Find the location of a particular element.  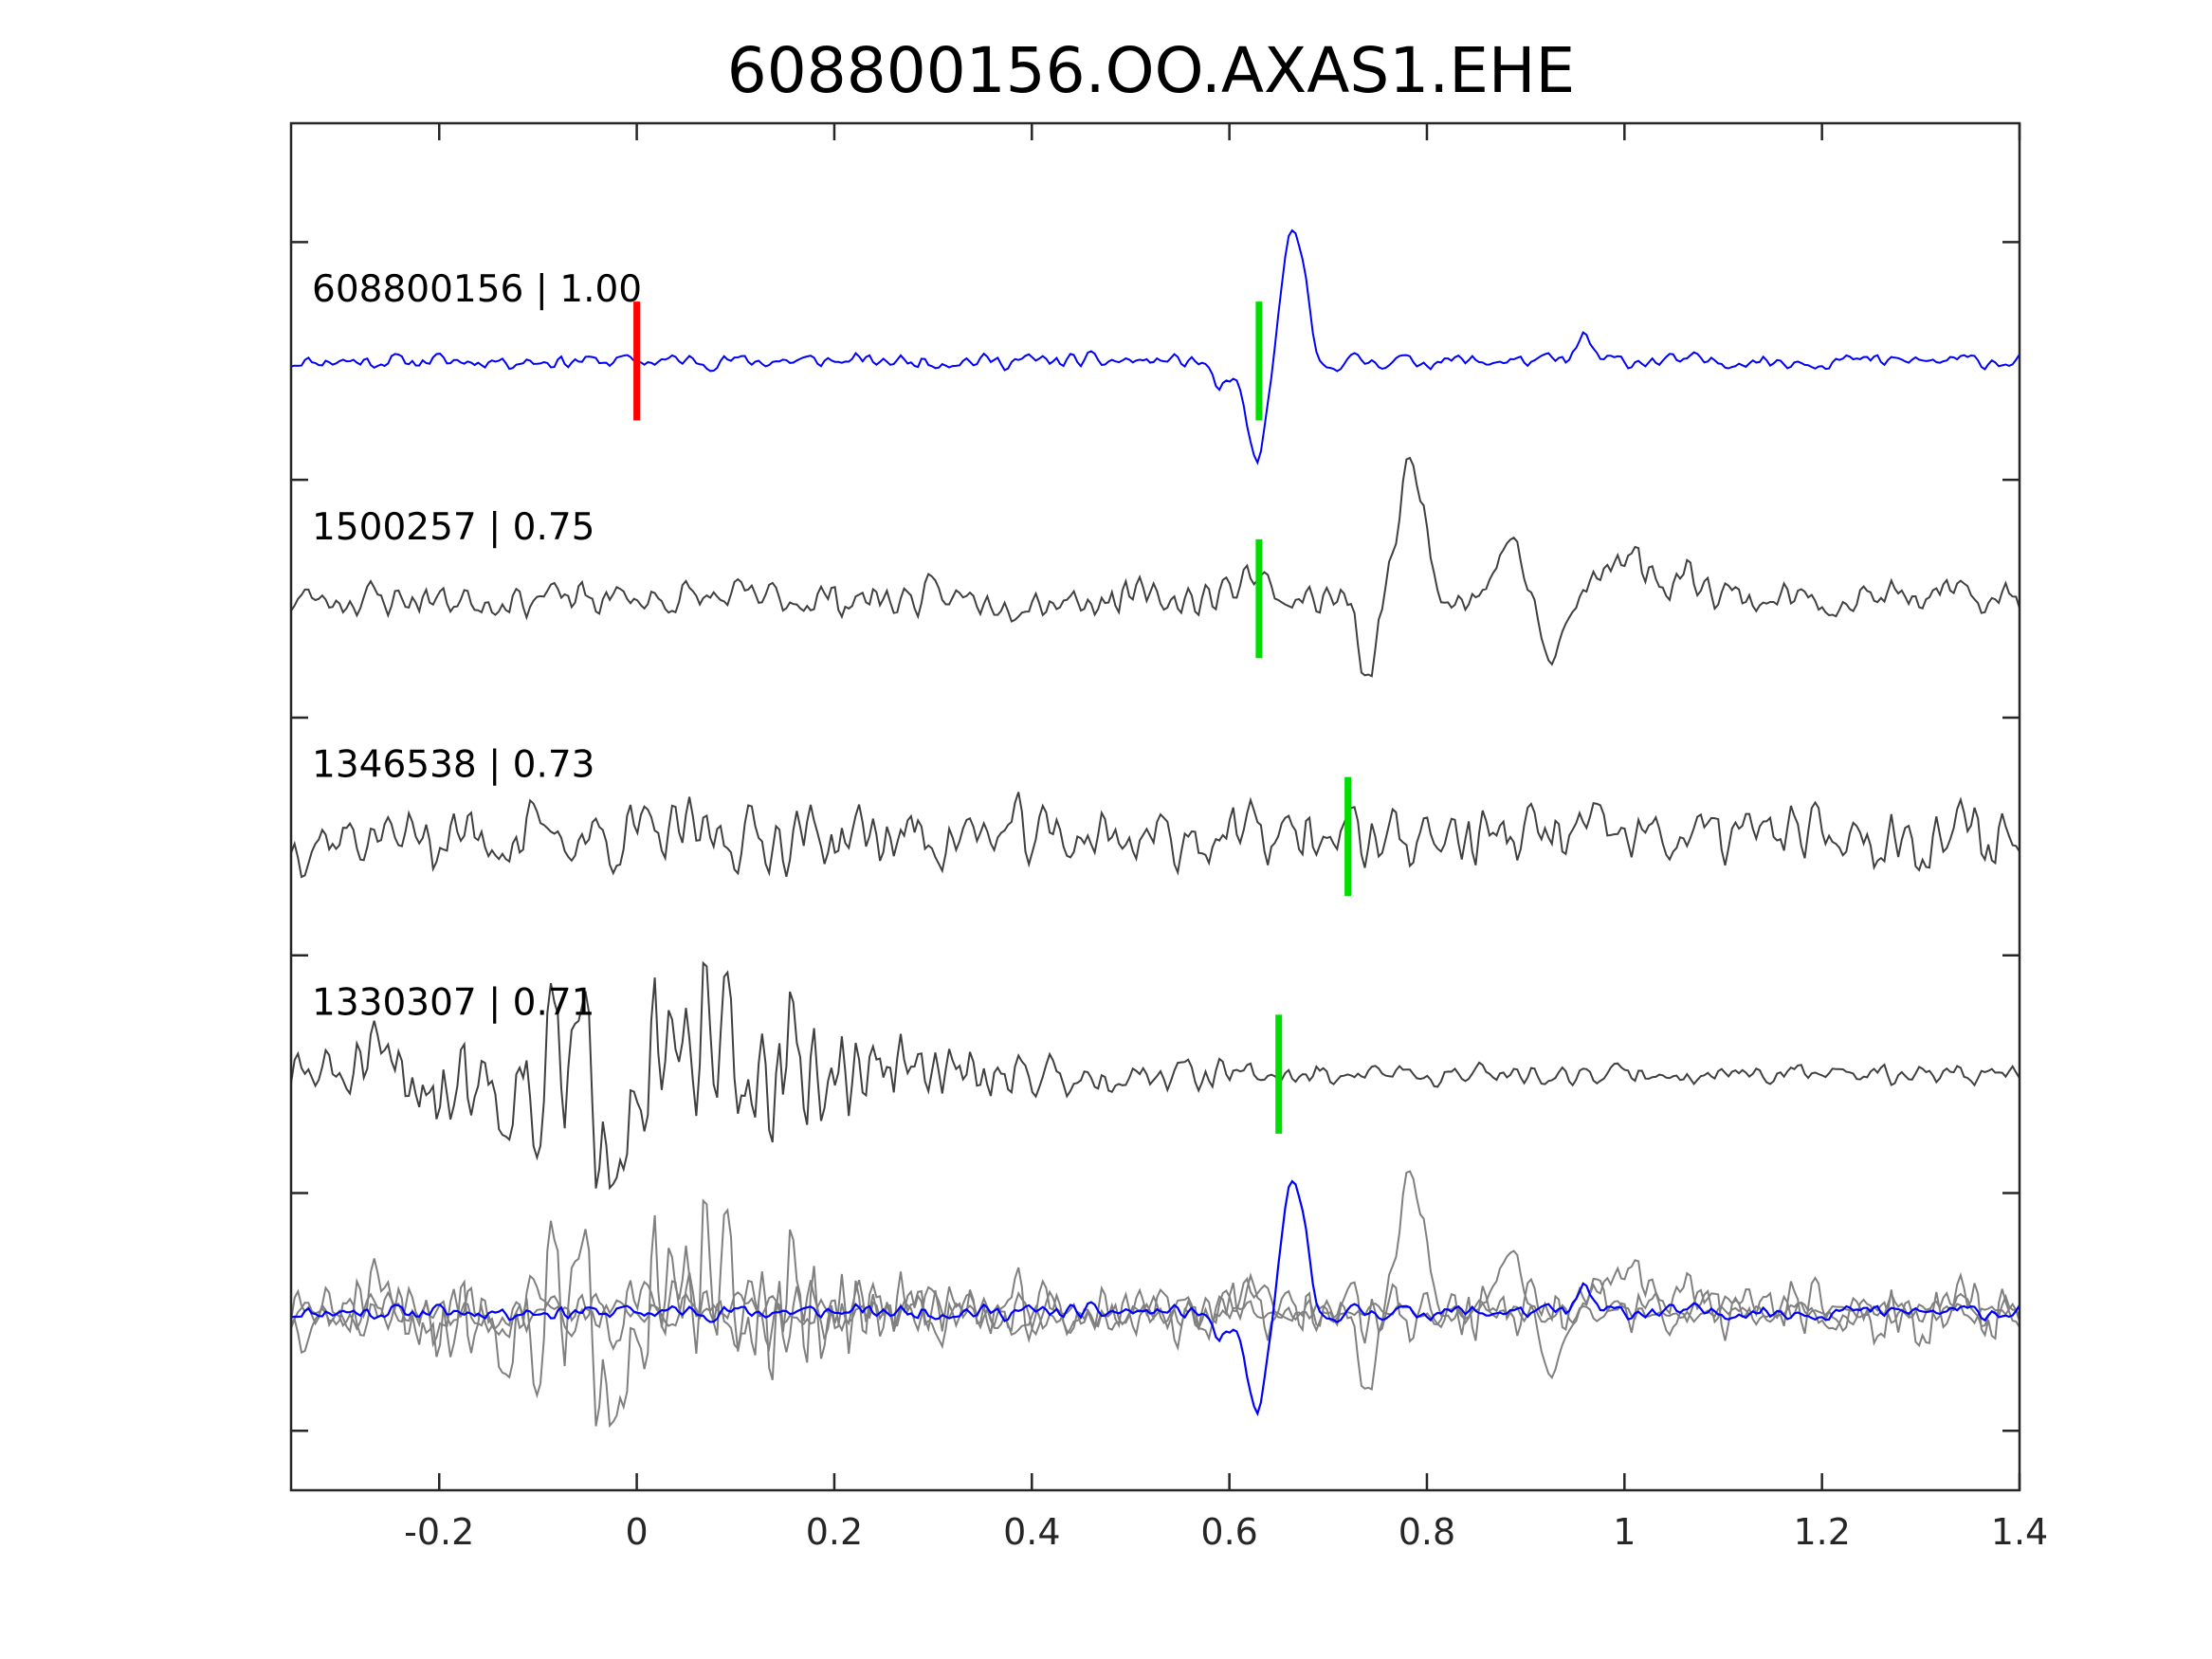

x-tick-label: 1 is located at coordinates (1624, 1532).